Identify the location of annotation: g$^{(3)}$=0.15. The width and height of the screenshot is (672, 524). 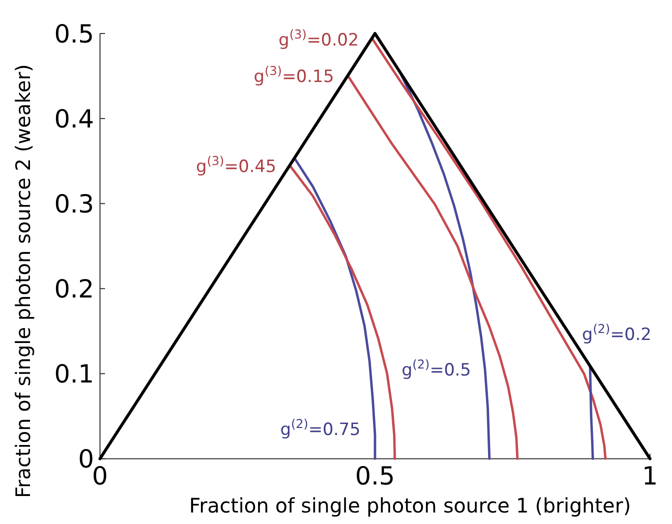
(294, 76).